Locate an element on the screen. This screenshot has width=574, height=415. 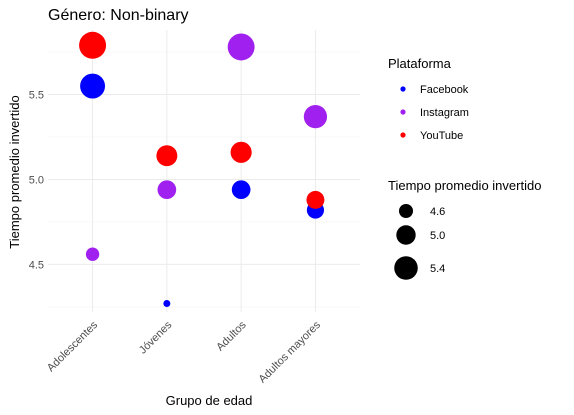
legend-label: YouTube is located at coordinates (441, 136).